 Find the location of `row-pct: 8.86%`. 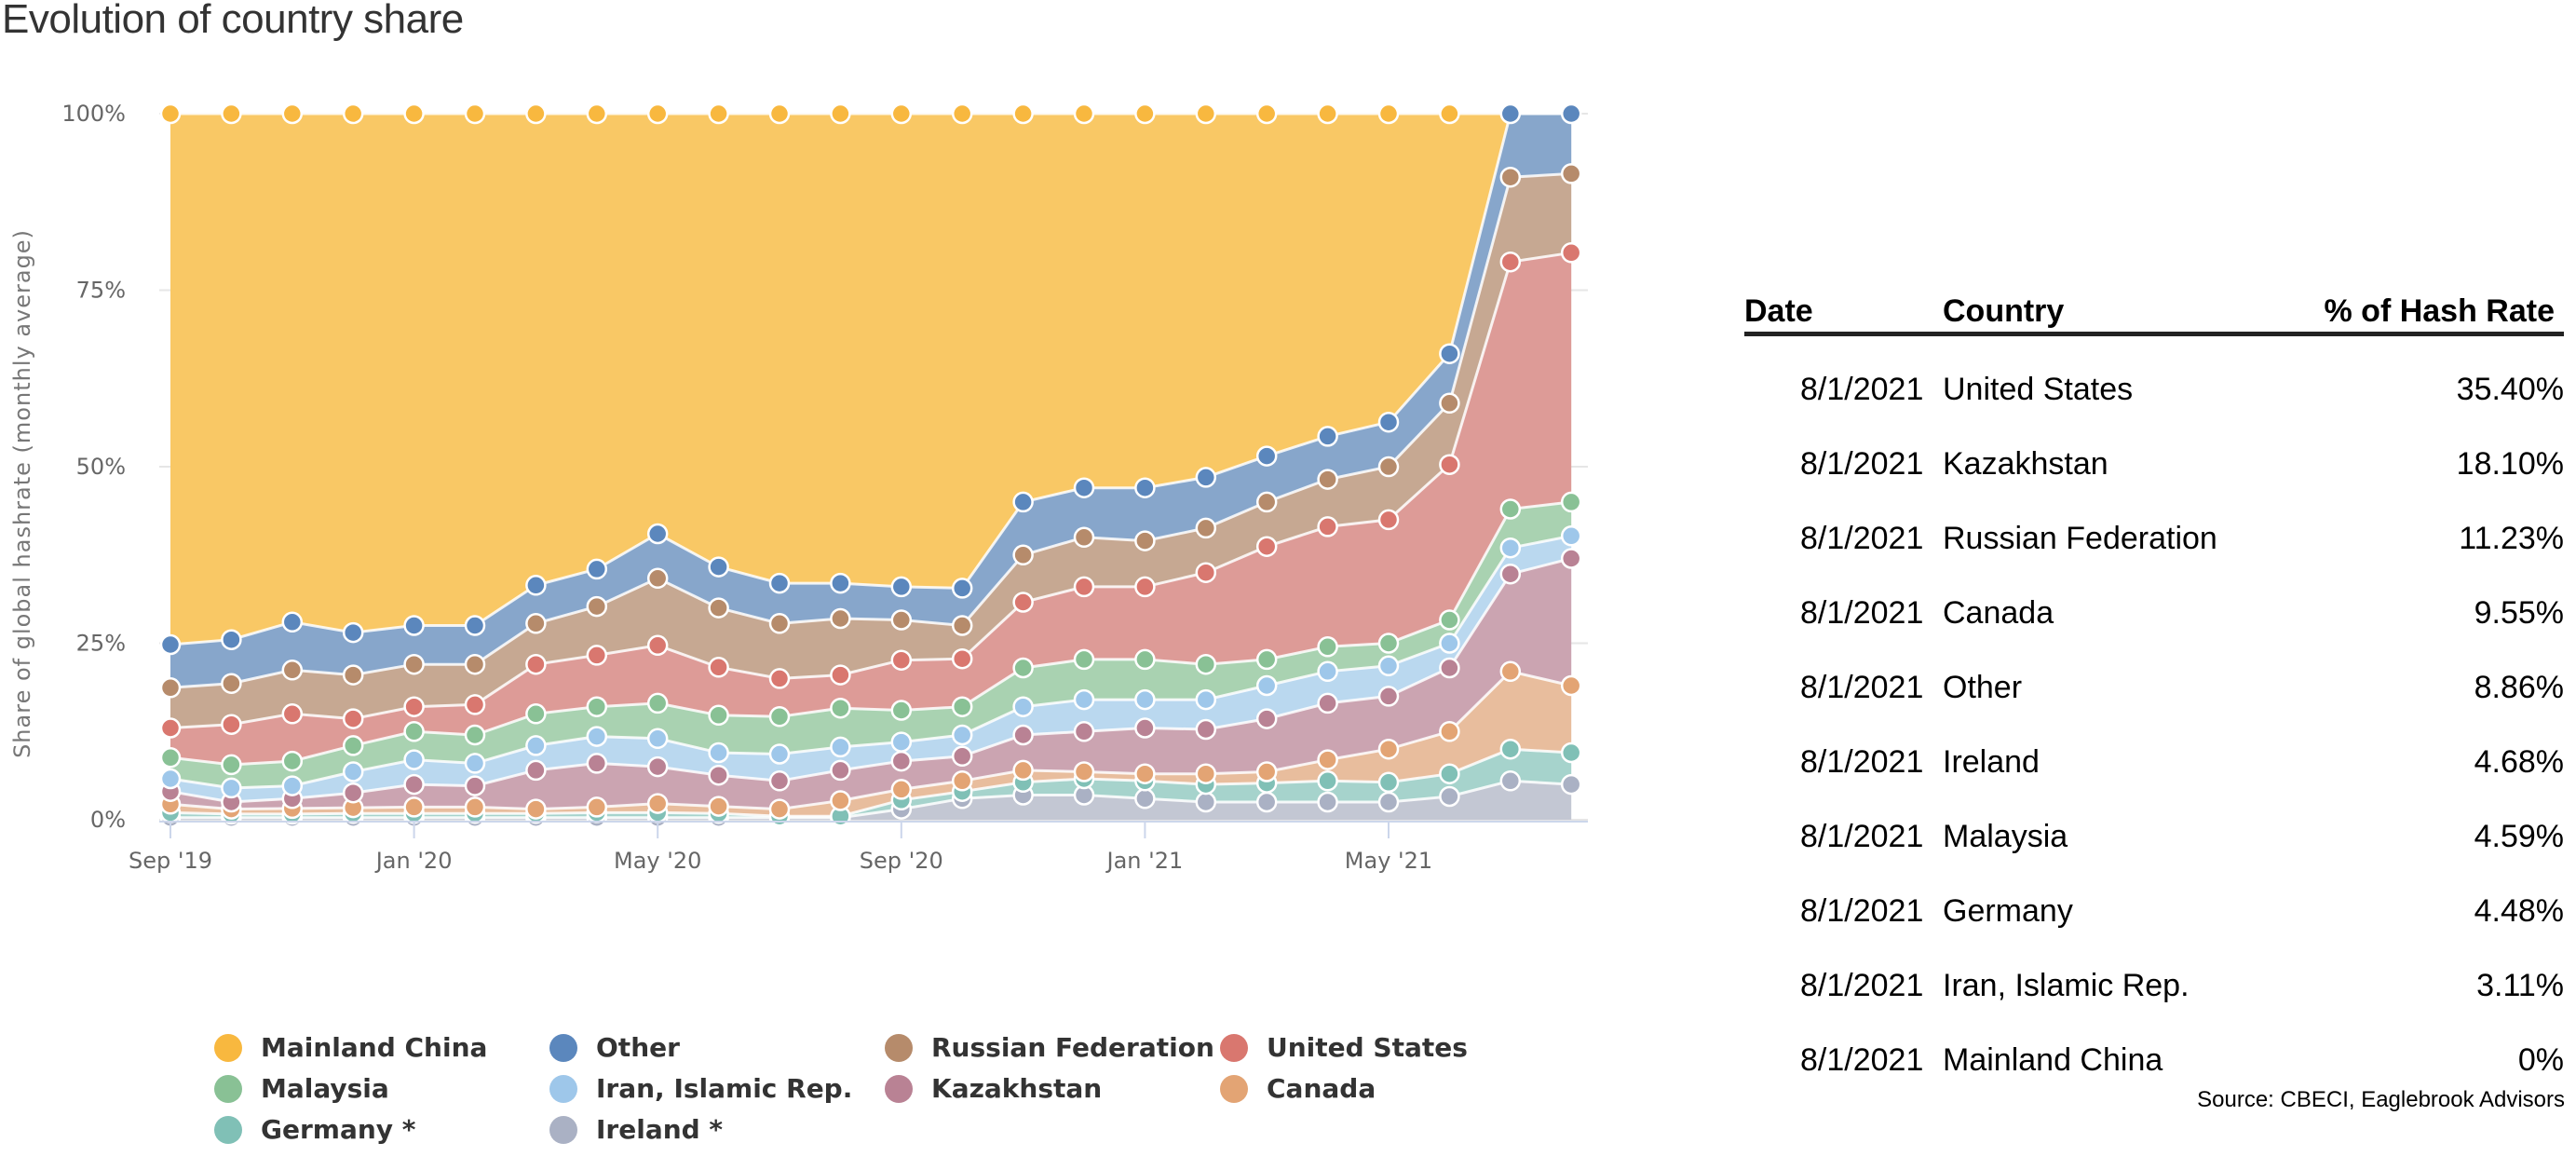

row-pct: 8.86% is located at coordinates (2519, 687).